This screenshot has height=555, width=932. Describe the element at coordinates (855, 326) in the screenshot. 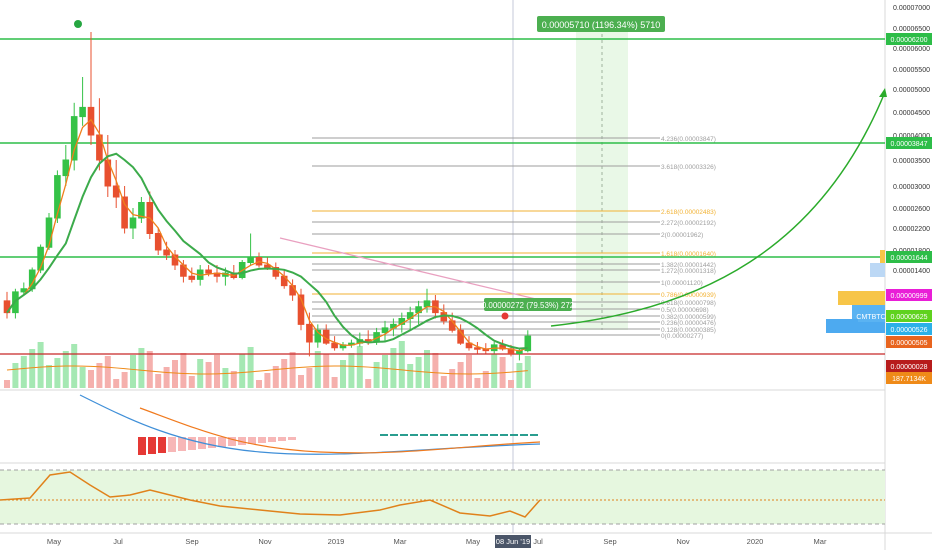

I see `volume-profile-bar` at that location.